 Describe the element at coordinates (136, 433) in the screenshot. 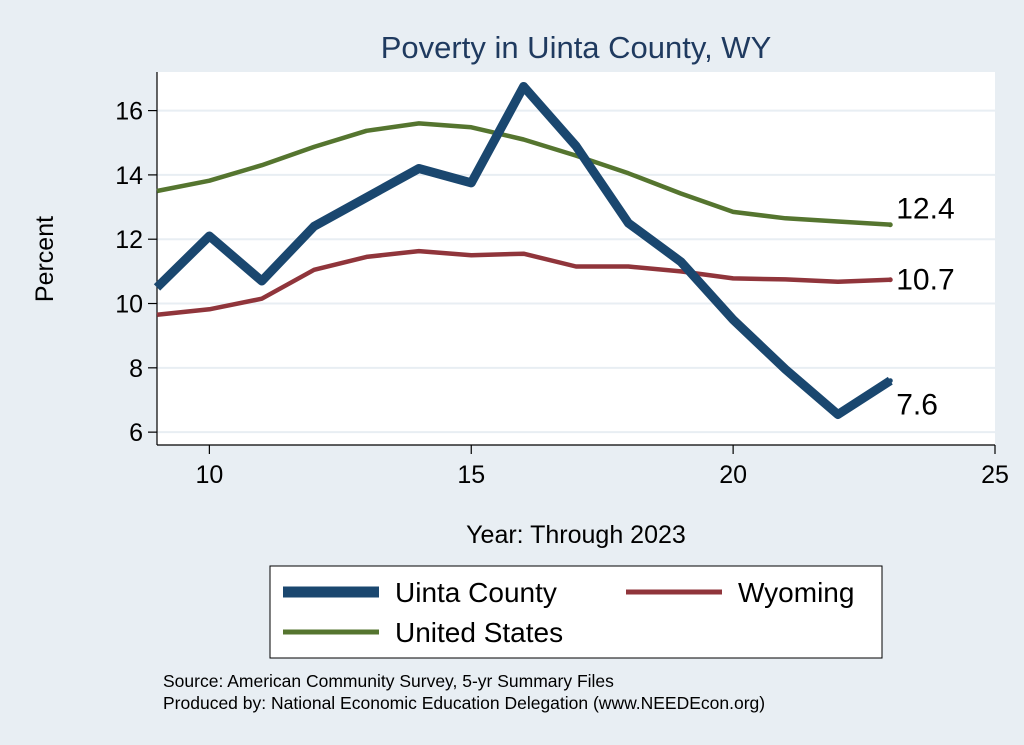

I see `y-tick-label: 6` at that location.